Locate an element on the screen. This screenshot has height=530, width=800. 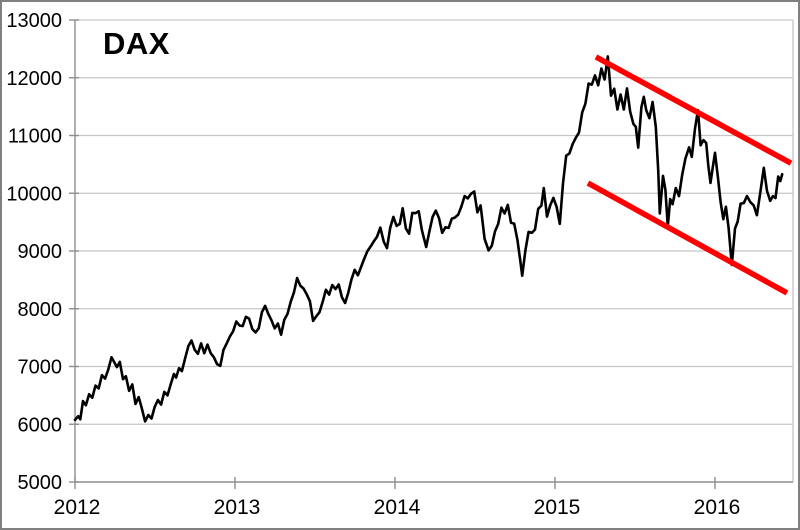
x-tick-label-2014: 2014 is located at coordinates (397, 507).